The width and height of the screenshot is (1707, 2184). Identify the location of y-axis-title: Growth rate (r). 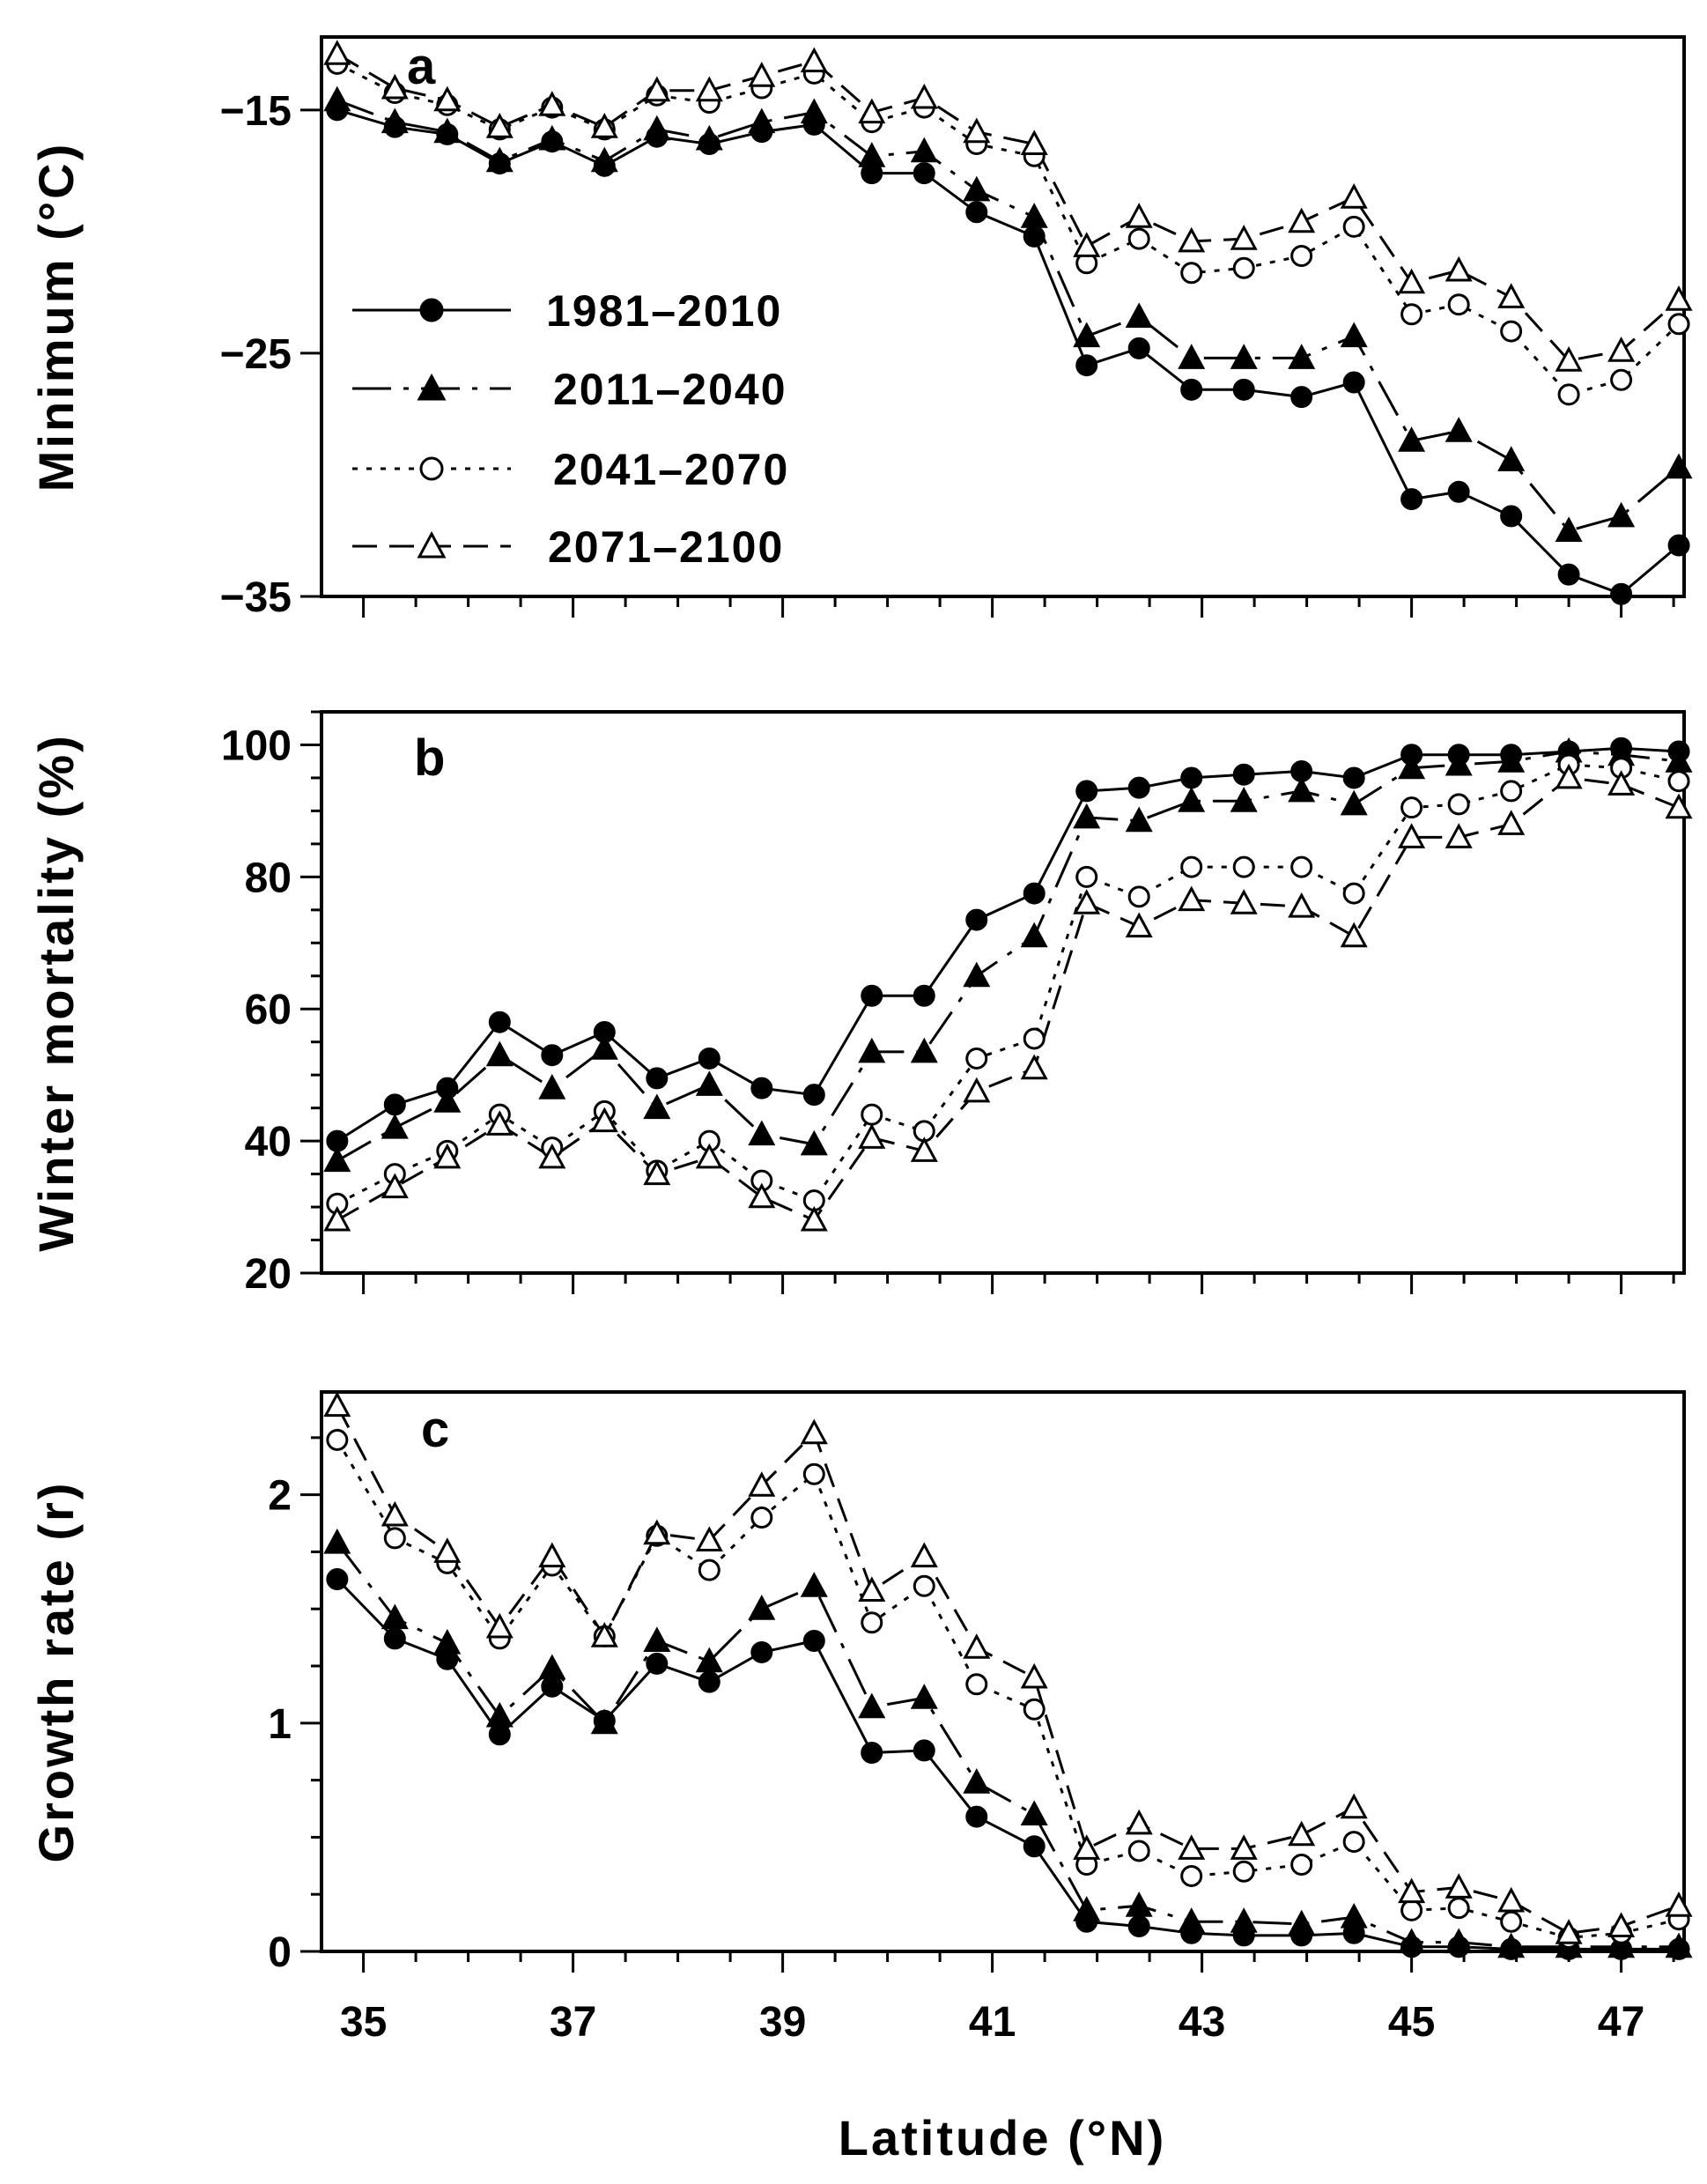
(56, 1672).